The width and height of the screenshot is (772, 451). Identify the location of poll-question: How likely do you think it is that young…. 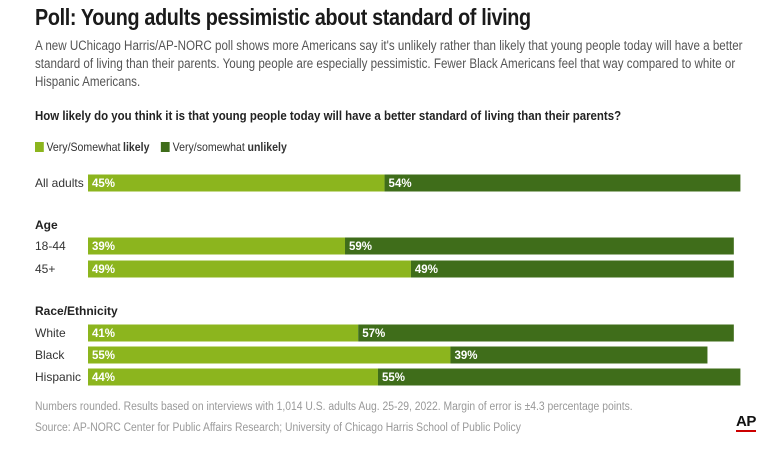
(328, 115).